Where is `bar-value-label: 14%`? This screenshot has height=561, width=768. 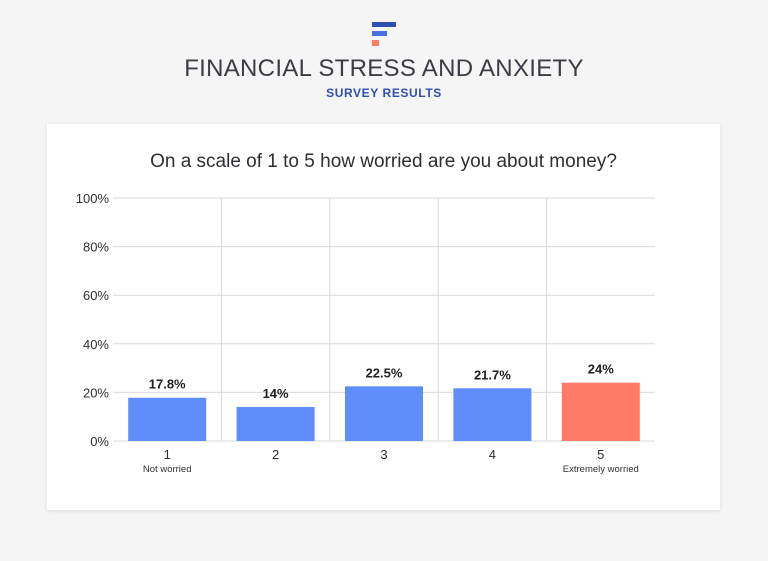
bar-value-label: 14% is located at coordinates (276, 393).